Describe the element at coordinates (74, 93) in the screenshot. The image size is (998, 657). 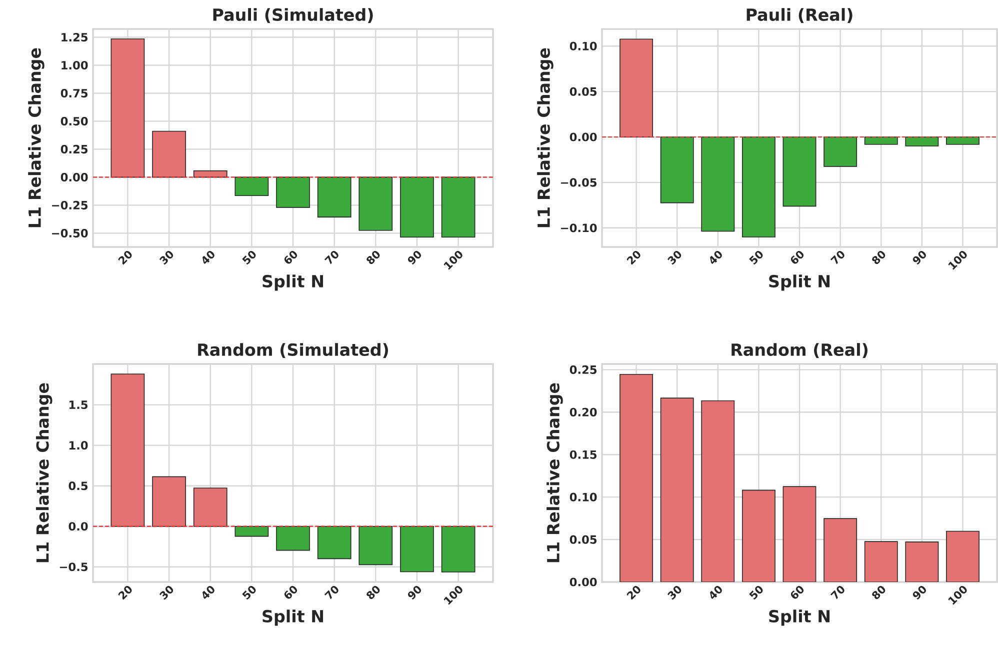
I see `y-tick-label: 0.75` at that location.